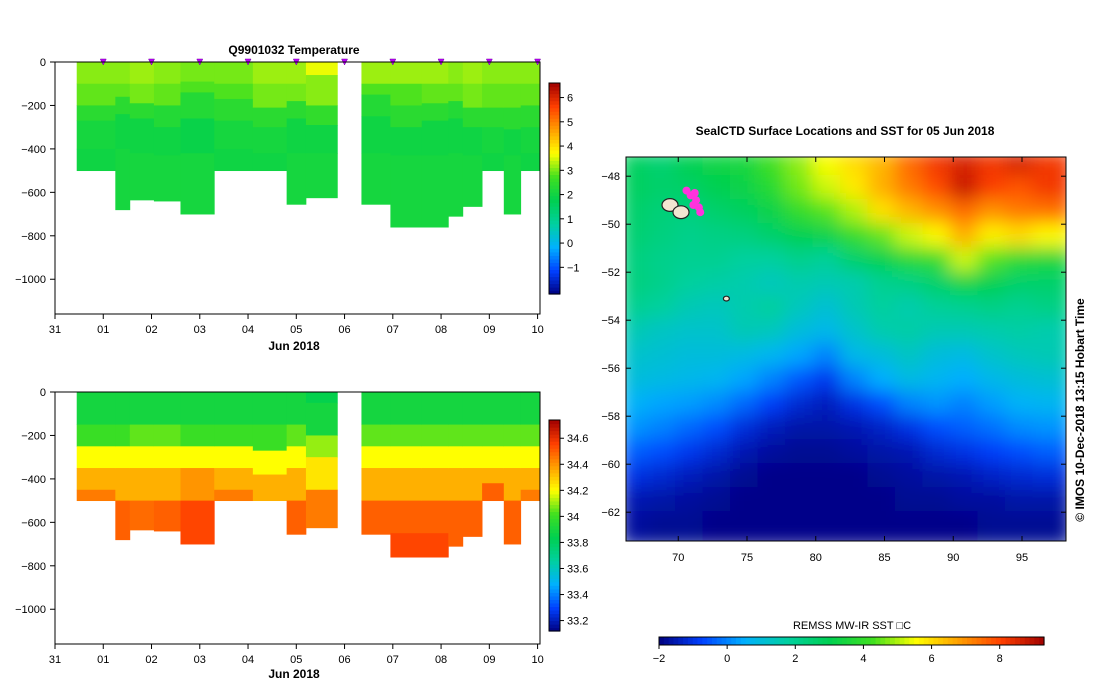 Image resolution: width=1099 pixels, height=700 pixels. I want to click on x-tick-label: 10, so click(537, 660).